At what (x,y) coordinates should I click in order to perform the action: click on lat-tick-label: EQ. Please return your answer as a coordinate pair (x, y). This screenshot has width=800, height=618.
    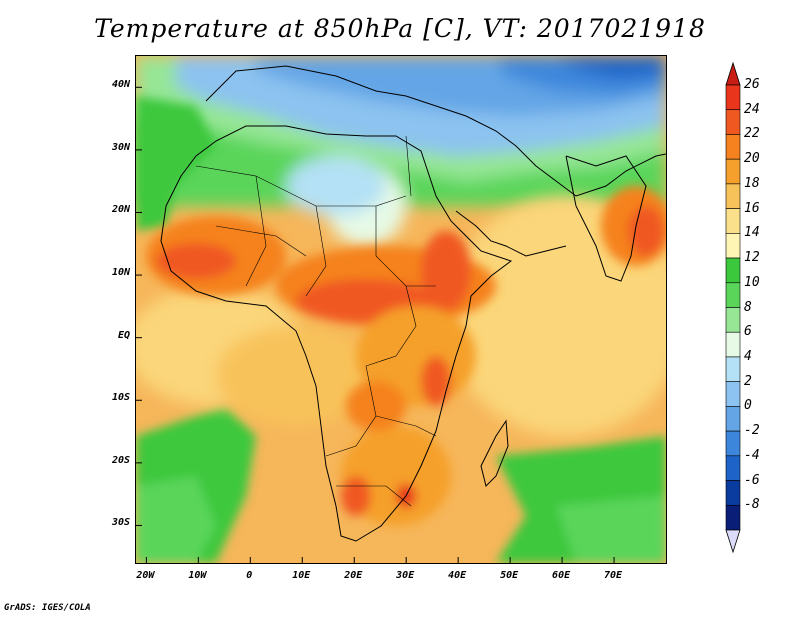
    Looking at the image, I should click on (123, 335).